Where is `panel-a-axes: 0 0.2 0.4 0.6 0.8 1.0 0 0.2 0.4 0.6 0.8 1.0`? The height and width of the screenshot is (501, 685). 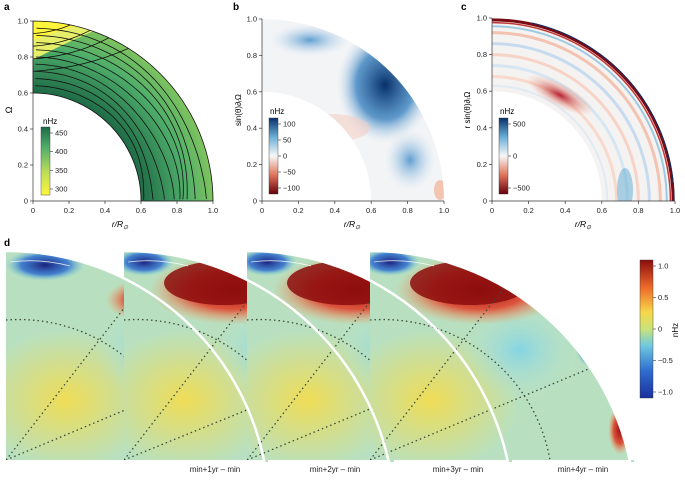 panel-a-axes: 0 0.2 0.4 0.6 0.8 1.0 0 0.2 0.4 0.6 0.8 1.0 is located at coordinates (118, 116).